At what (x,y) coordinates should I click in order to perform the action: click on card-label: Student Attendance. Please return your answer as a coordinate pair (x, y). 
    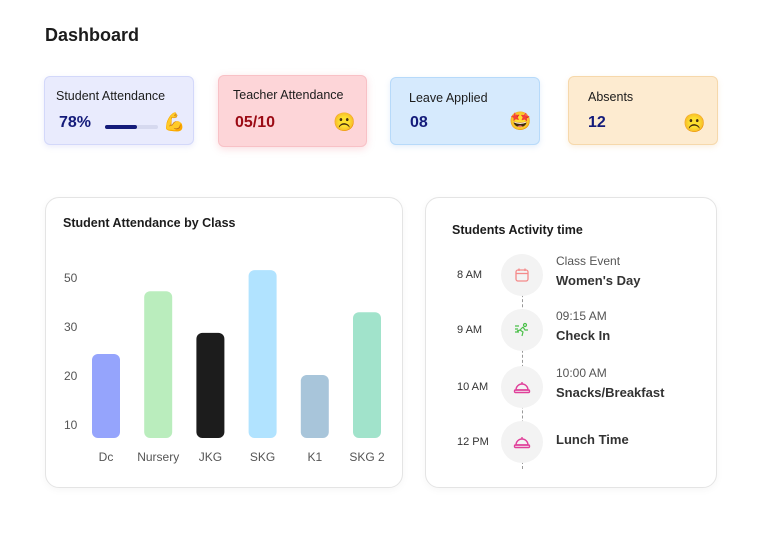
    Looking at the image, I should click on (111, 96).